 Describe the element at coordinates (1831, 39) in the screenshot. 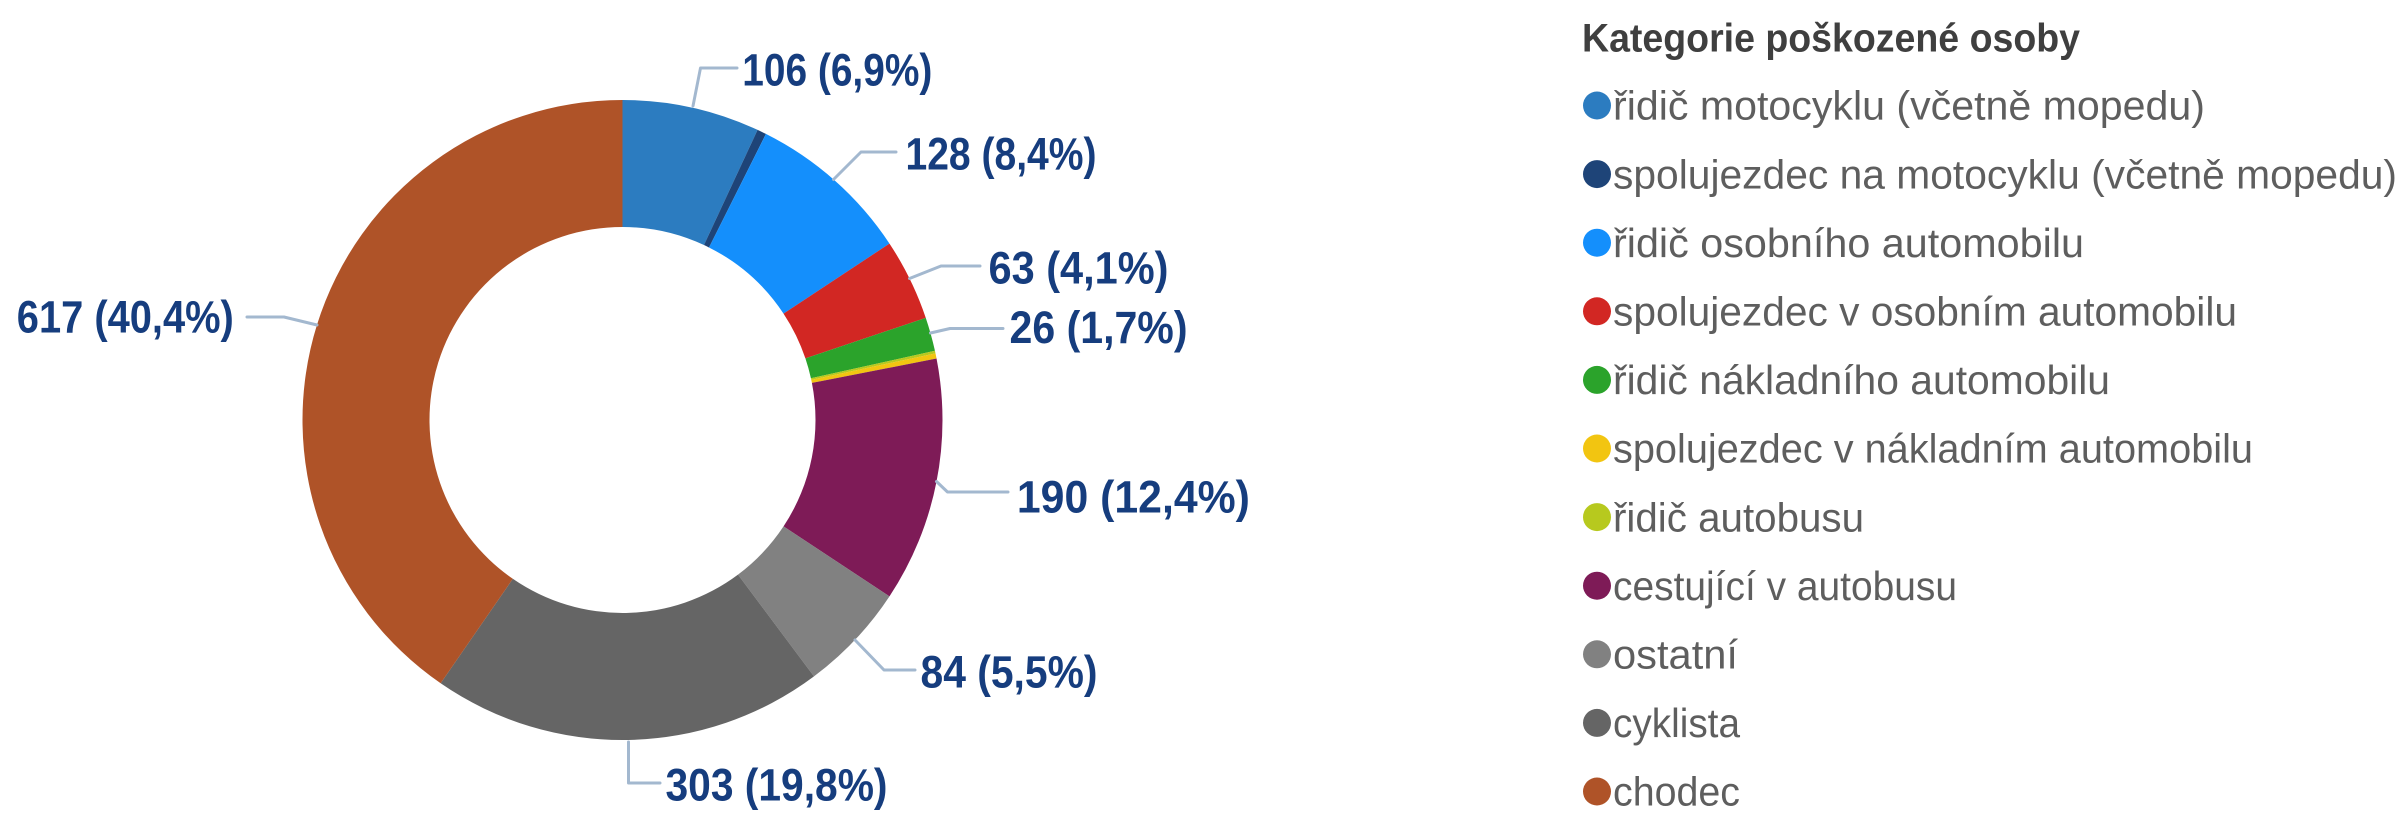

I see `svg-text: Kategorie poškozené osoby` at that location.